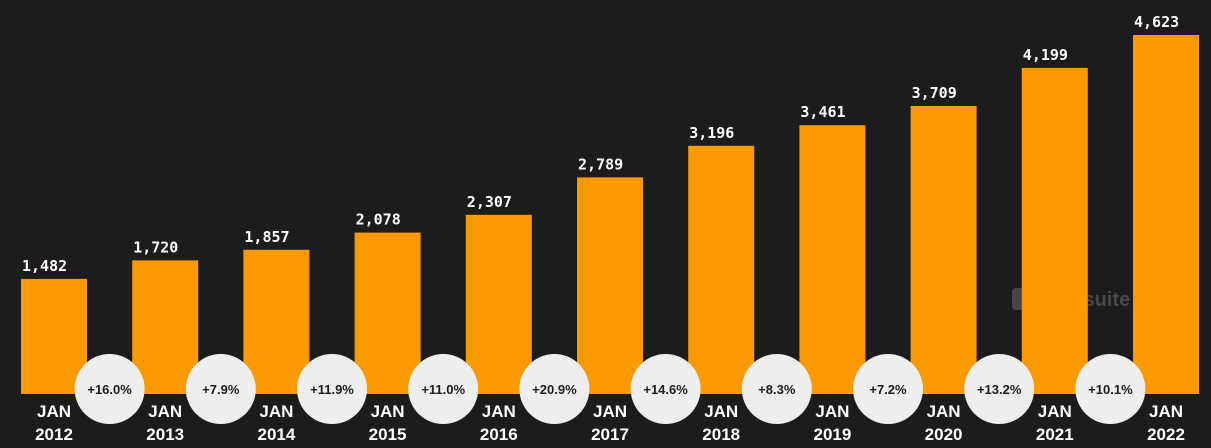  Describe the element at coordinates (610, 434) in the screenshot. I see `x-tick-label-year: 2017` at that location.